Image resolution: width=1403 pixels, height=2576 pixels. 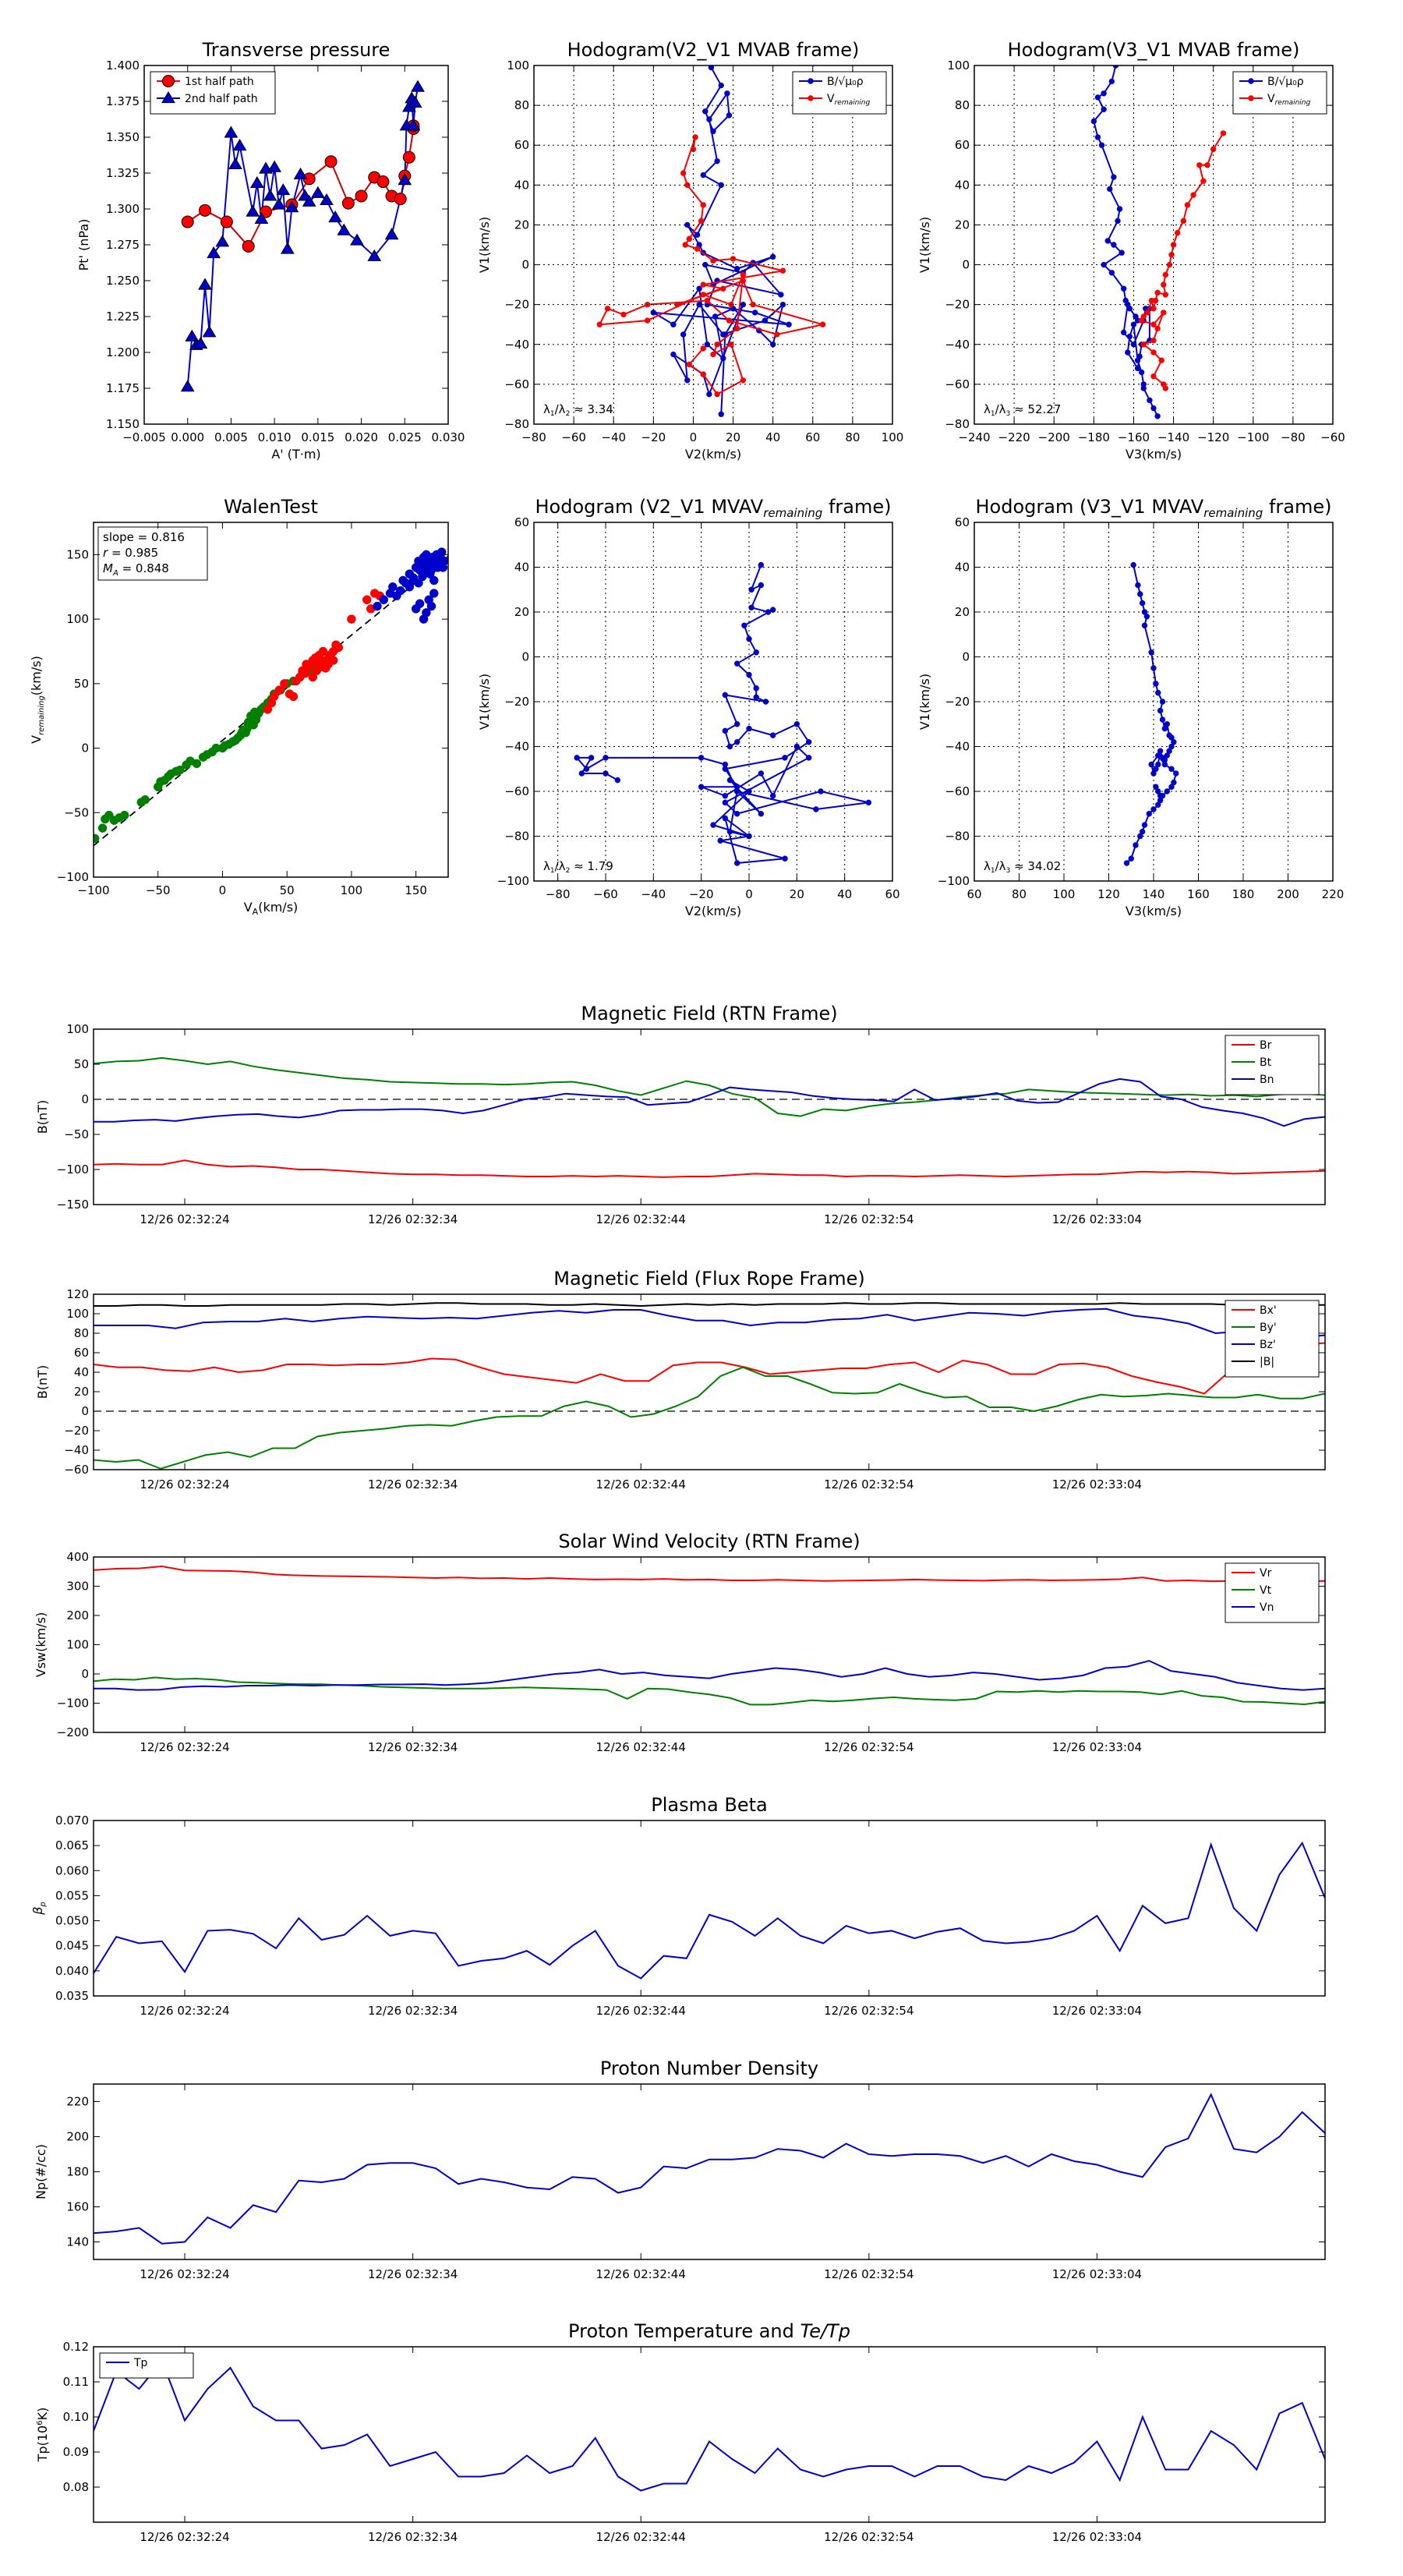 What do you see at coordinates (123, 209) in the screenshot?
I see `y-tick-label: 1.300` at bounding box center [123, 209].